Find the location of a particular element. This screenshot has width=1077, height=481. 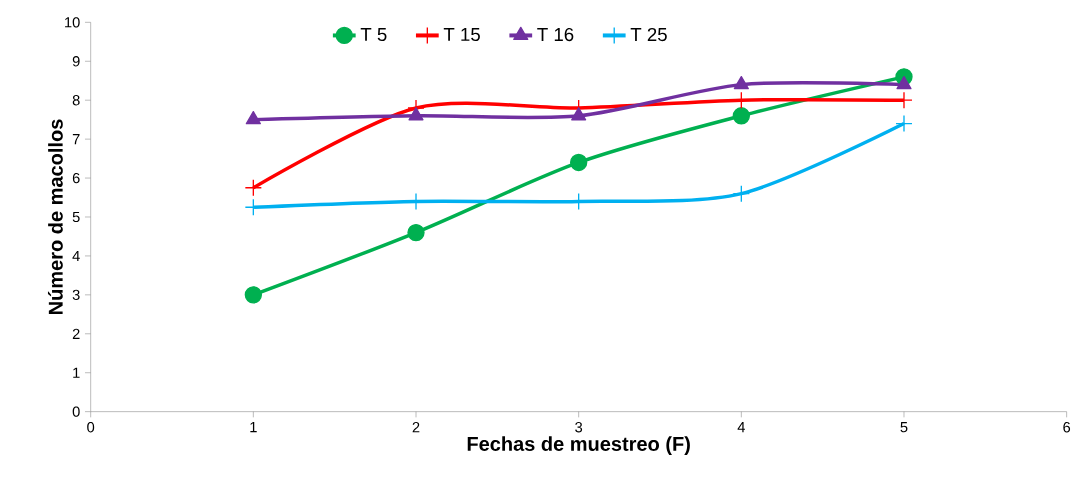

x-tick-label: 5 is located at coordinates (904, 427).